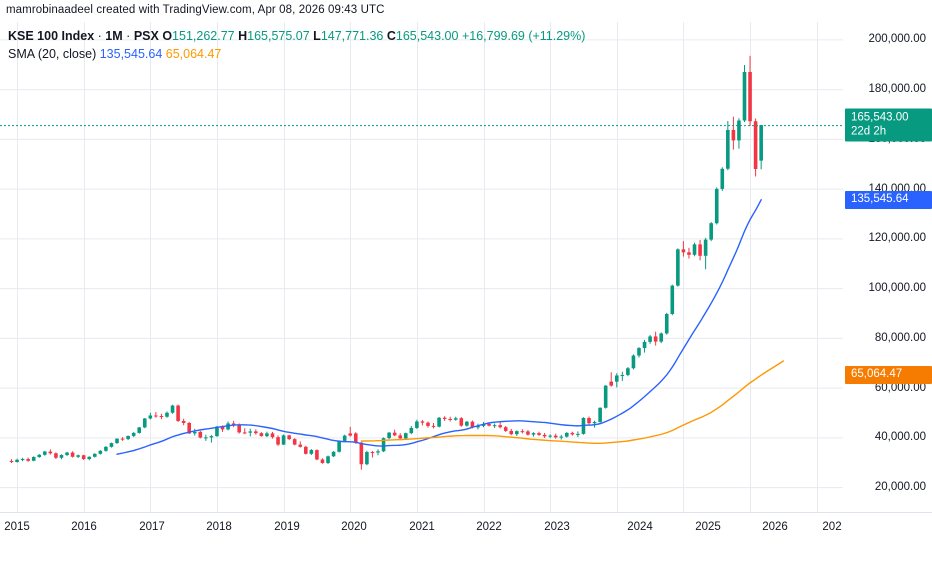  Describe the element at coordinates (84, 527) in the screenshot. I see `time-axis-tick-label: 2016` at that location.